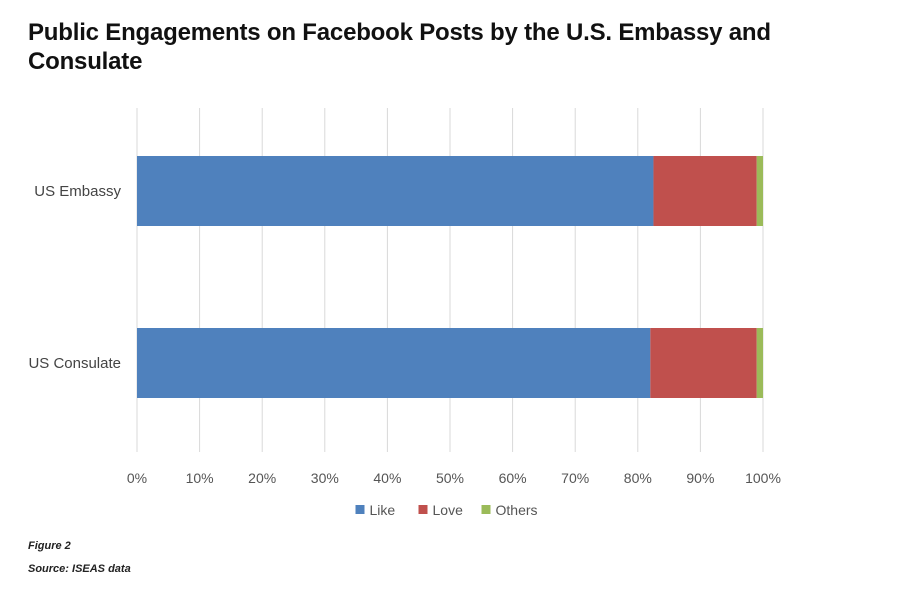 Image resolution: width=900 pixels, height=604 pixels. I want to click on bar-love-us-consulate, so click(703, 363).